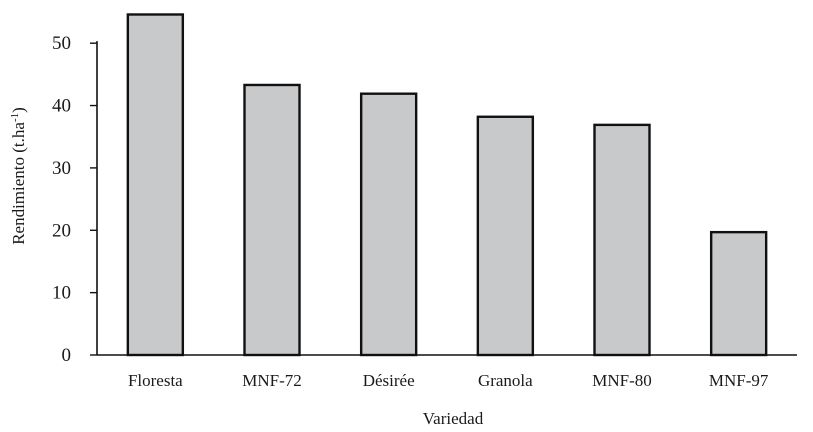  I want to click on y-axis-title-superscript: -1, so click(15, 117).